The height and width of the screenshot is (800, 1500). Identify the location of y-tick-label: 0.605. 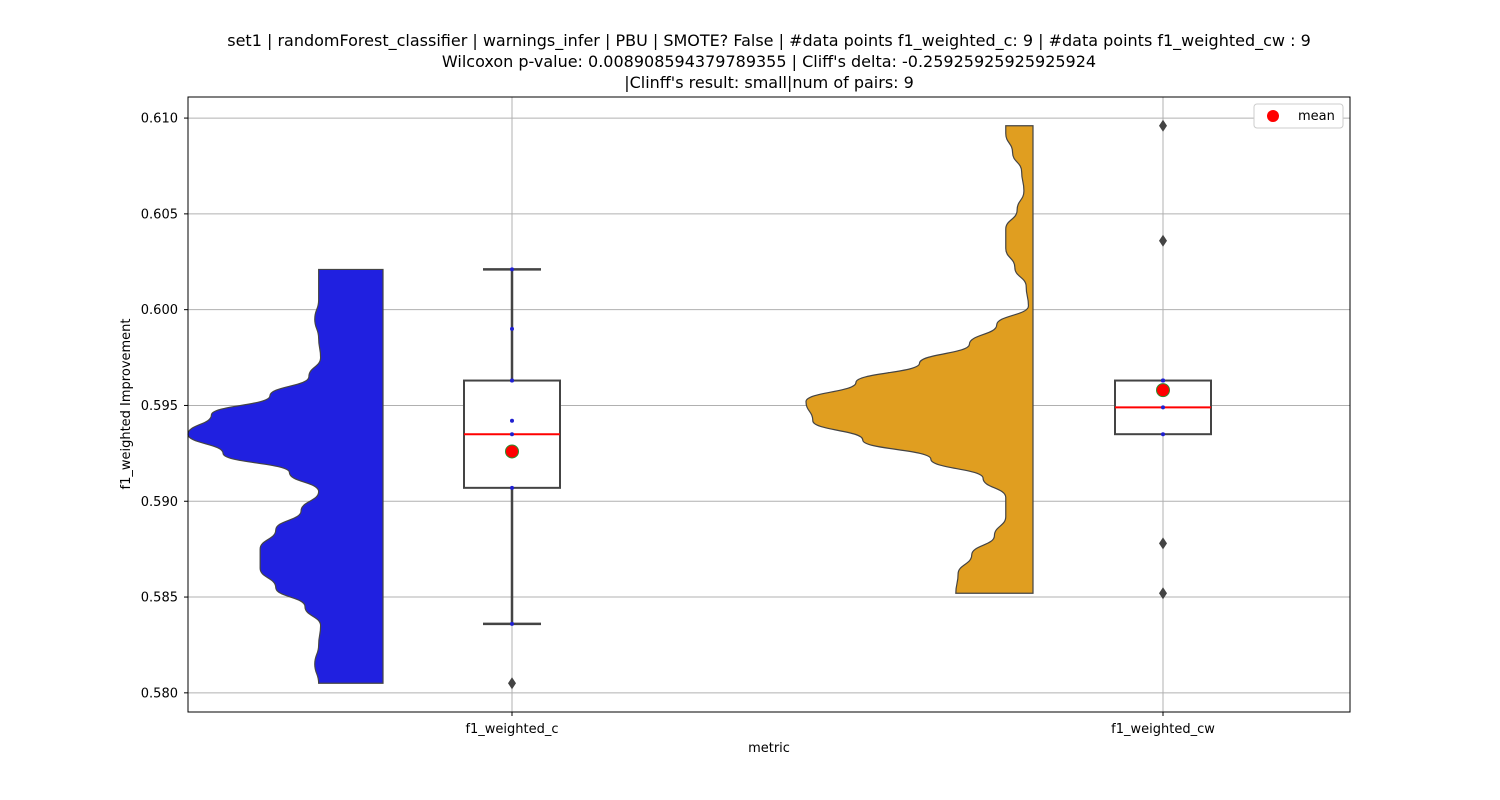
(159, 214).